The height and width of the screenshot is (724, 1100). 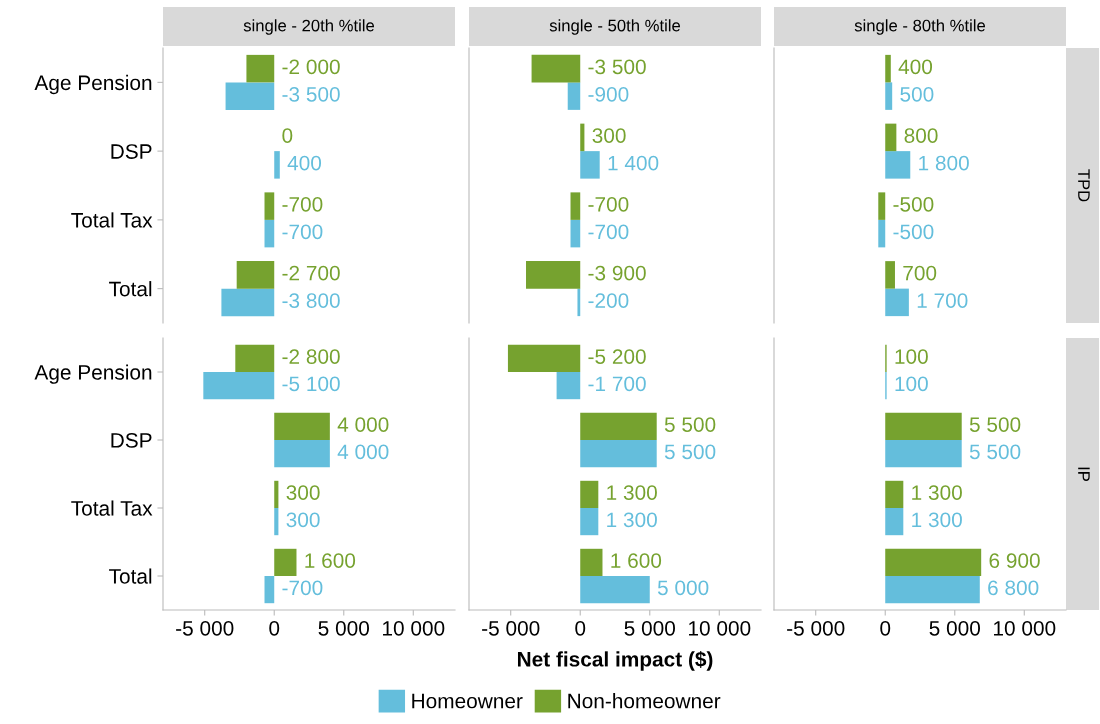 I want to click on data-label: 6 800, so click(x=1013, y=588).